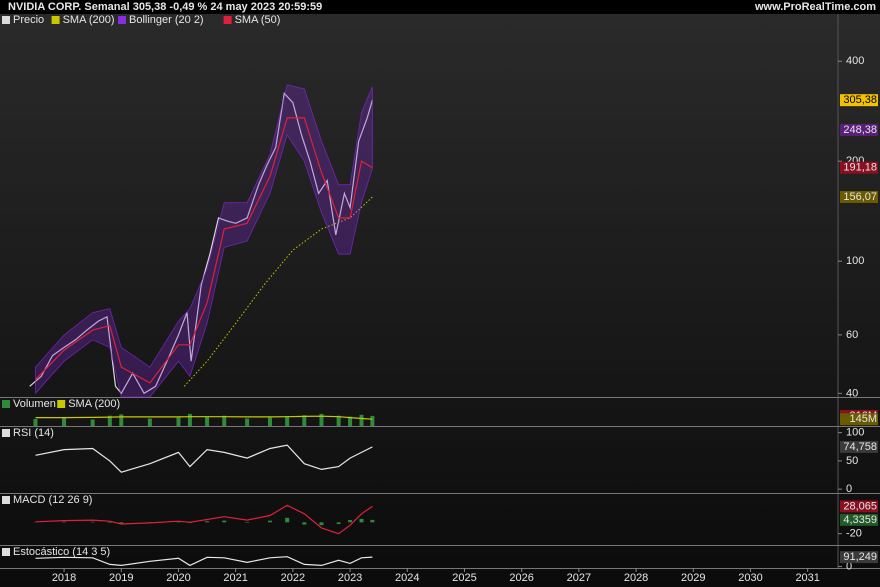 The width and height of the screenshot is (880, 587). Describe the element at coordinates (579, 578) in the screenshot. I see `x-tick-label: 2027` at that location.